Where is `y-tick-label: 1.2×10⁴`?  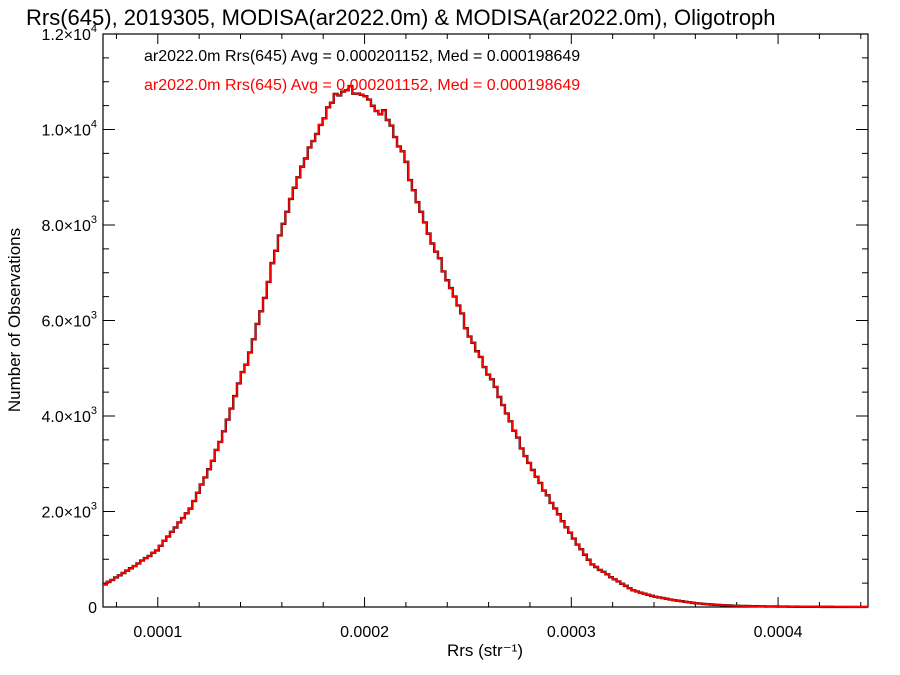
y-tick-label: 1.2×10⁴ is located at coordinates (69, 33).